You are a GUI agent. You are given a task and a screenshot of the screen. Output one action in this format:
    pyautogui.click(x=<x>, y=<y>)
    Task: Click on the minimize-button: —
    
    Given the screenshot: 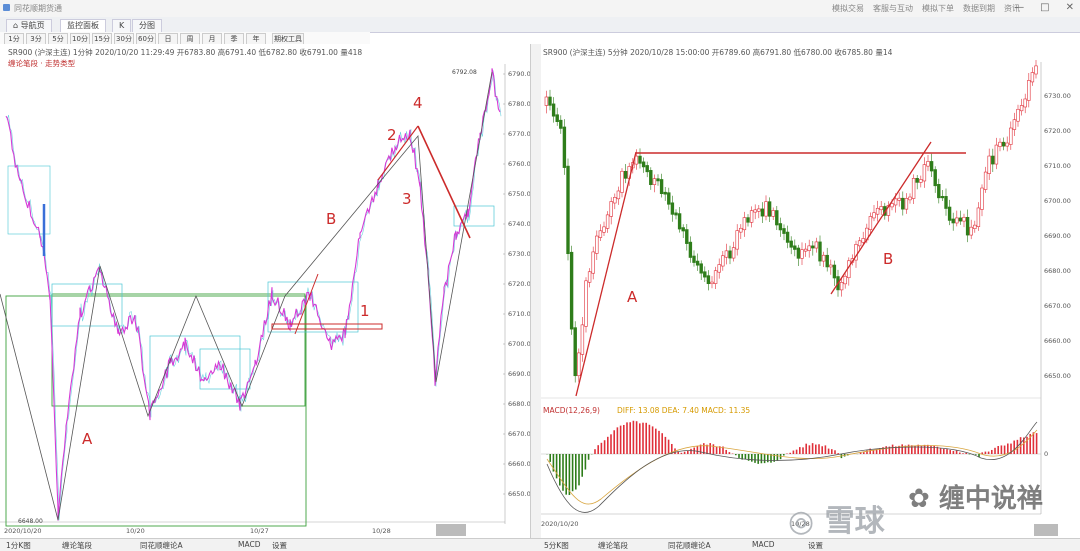 What is the action you would take?
    pyautogui.click(x=1019, y=7)
    